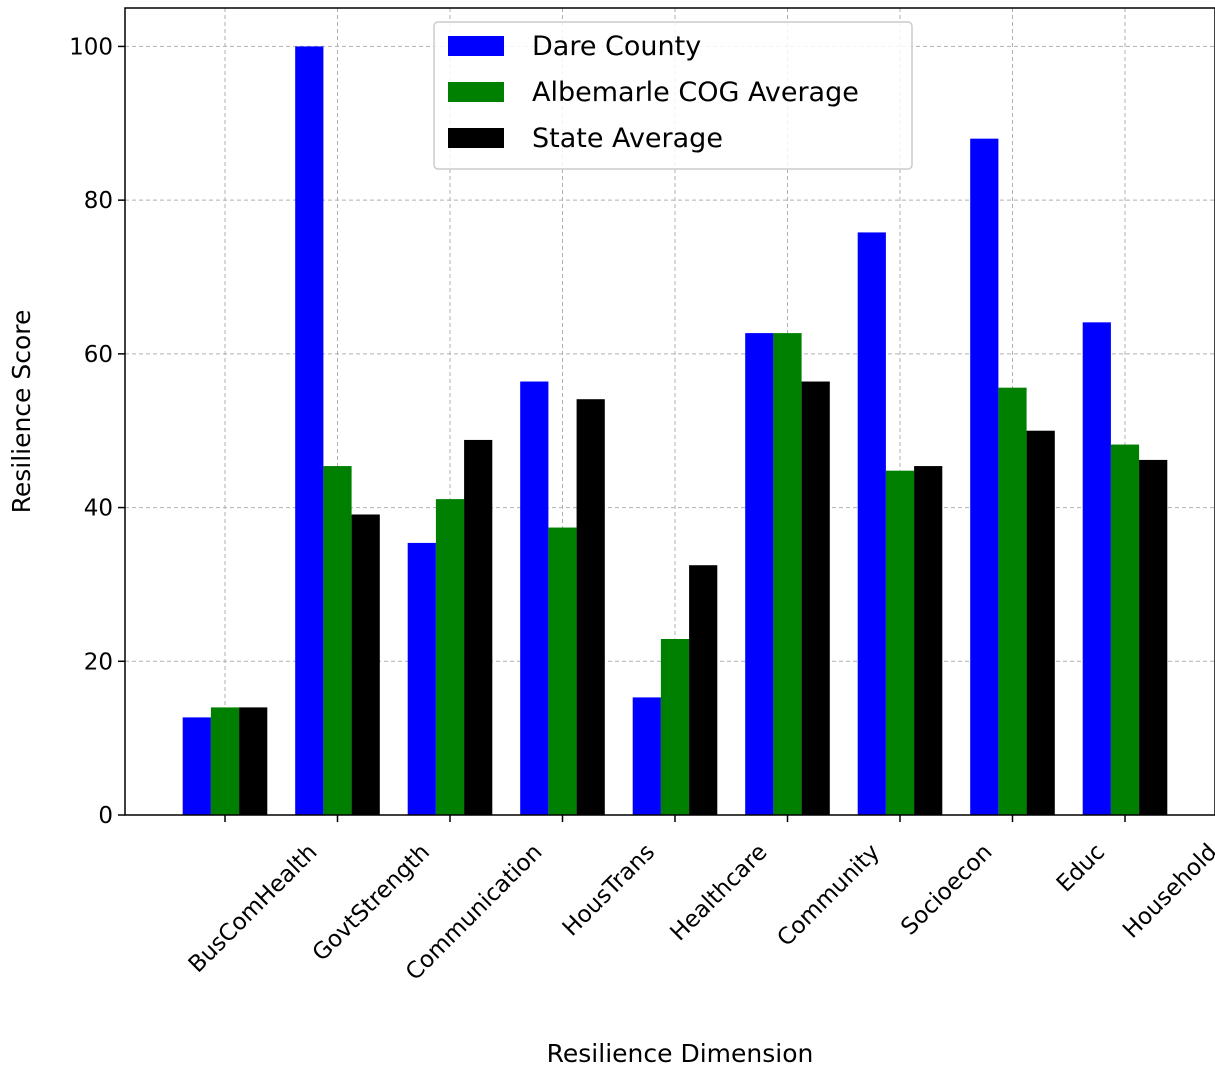  I want to click on x-tick-label: Healthcare, so click(719, 892).